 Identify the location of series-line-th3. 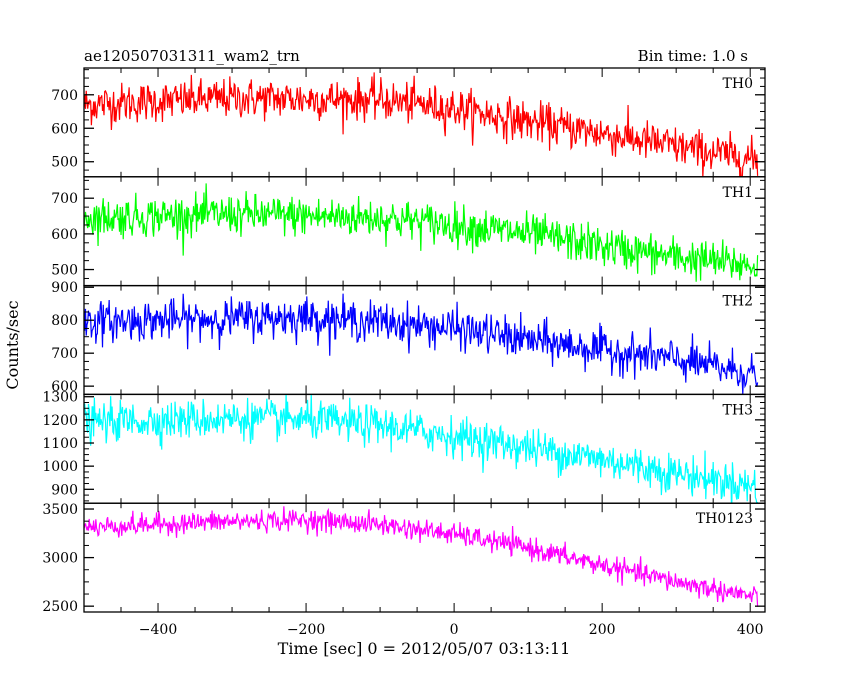
(421, 449).